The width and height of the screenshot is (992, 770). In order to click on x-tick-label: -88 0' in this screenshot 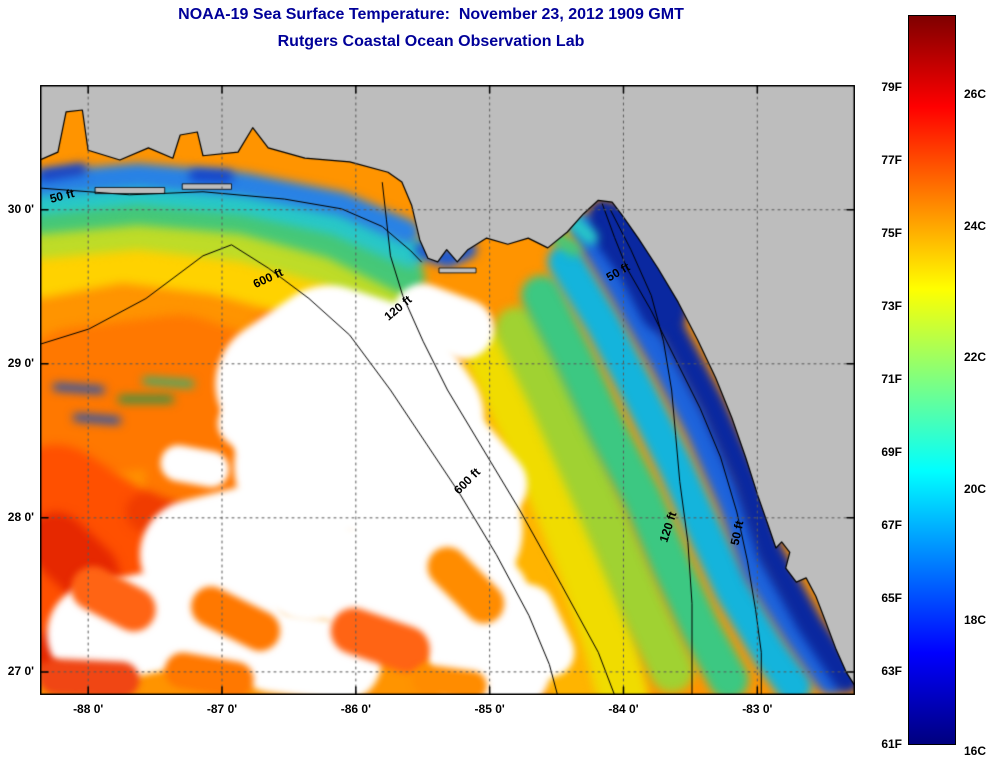, I will do `click(88, 709)`.